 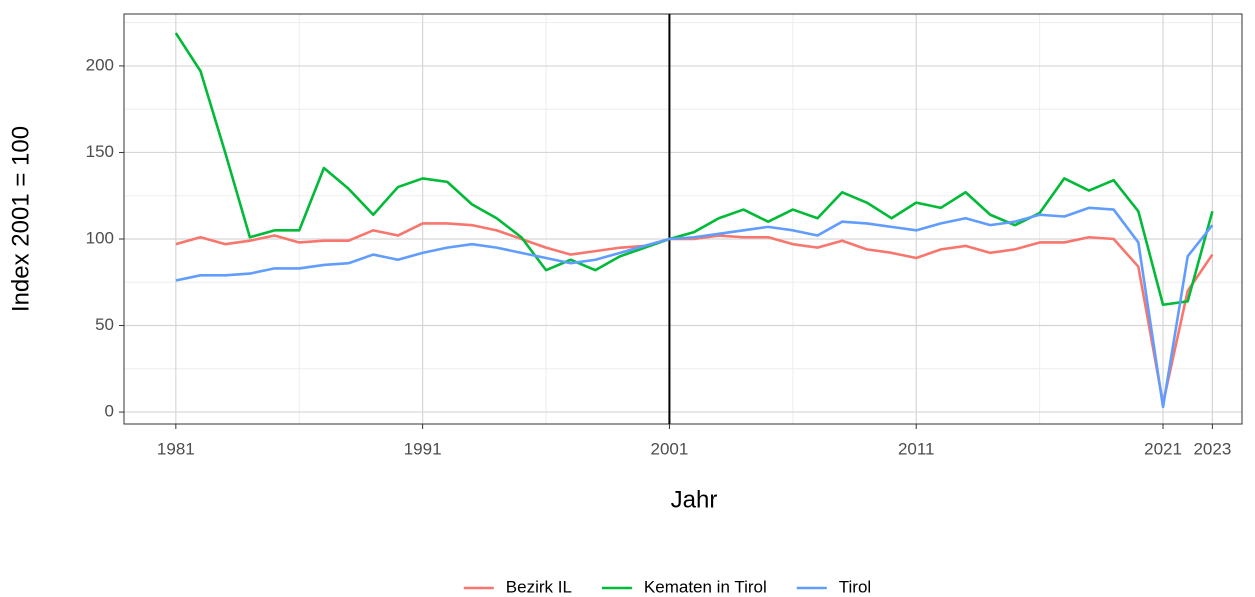 What do you see at coordinates (176, 448) in the screenshot?
I see `x-tick-label: 1981` at bounding box center [176, 448].